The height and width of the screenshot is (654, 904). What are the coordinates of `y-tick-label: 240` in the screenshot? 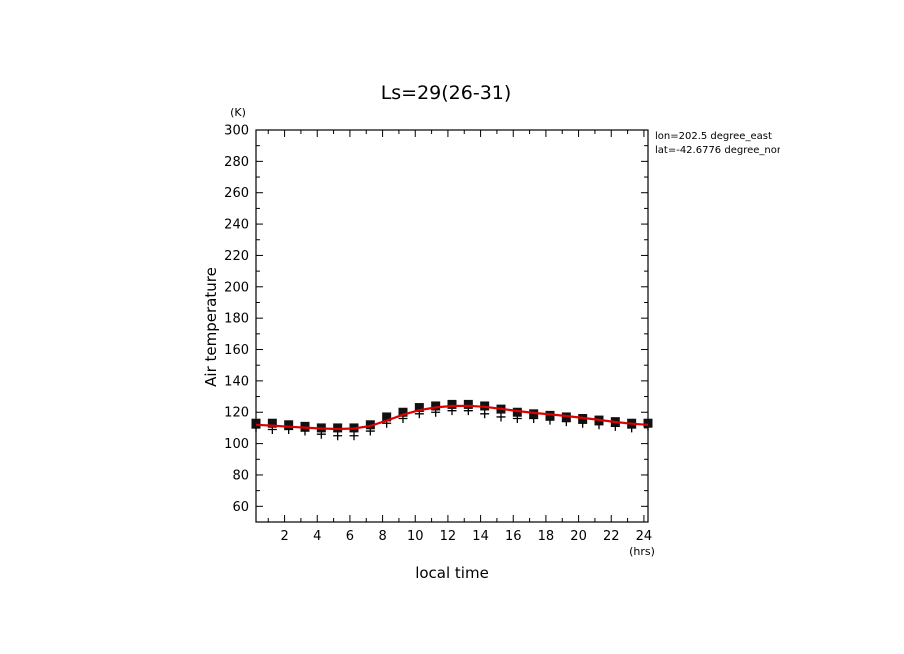 It's located at (236, 225).